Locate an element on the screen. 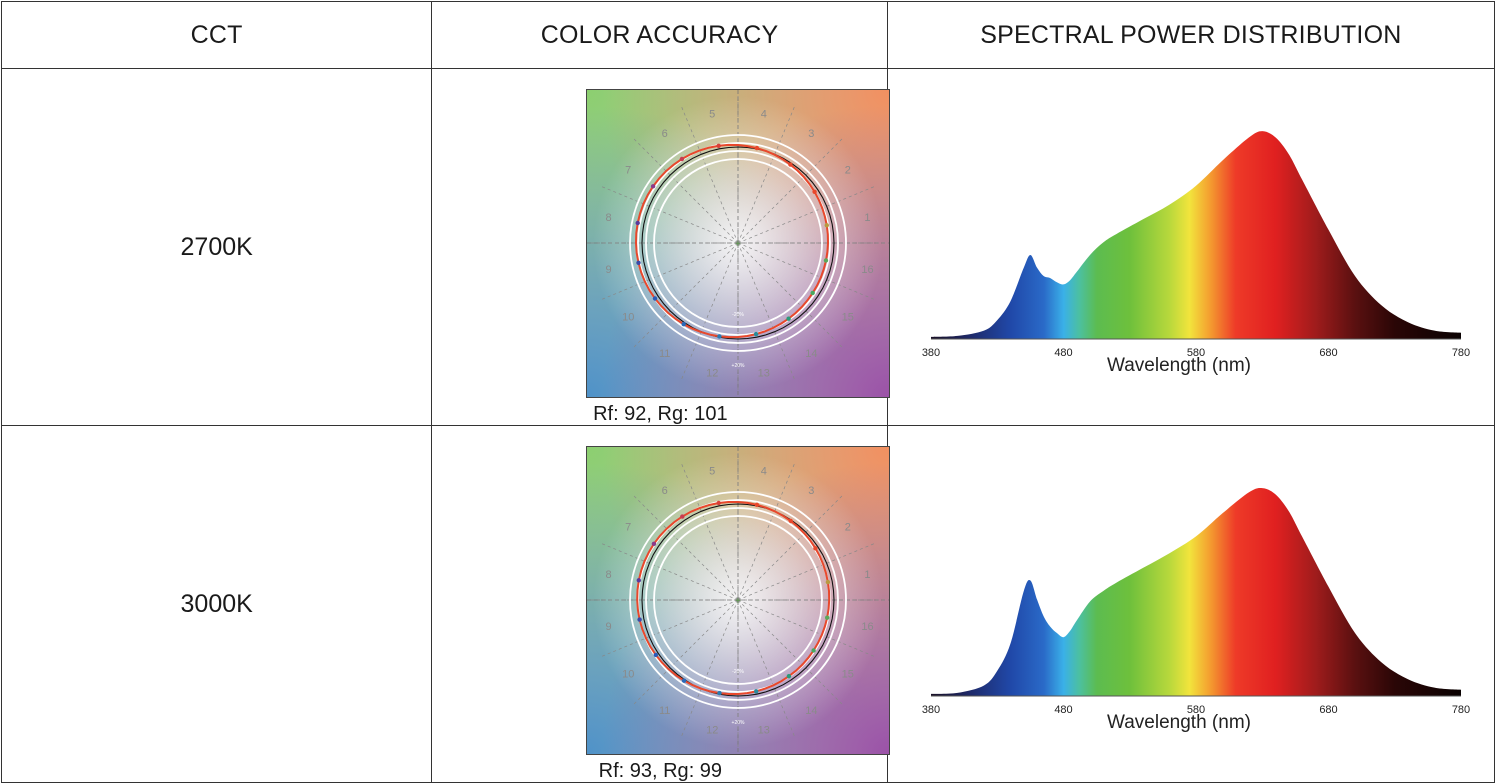 Image resolution: width=1495 pixels, height=783 pixels. fidelity-gamut-label: Rf: 92, Rg: 101 is located at coordinates (660, 414).